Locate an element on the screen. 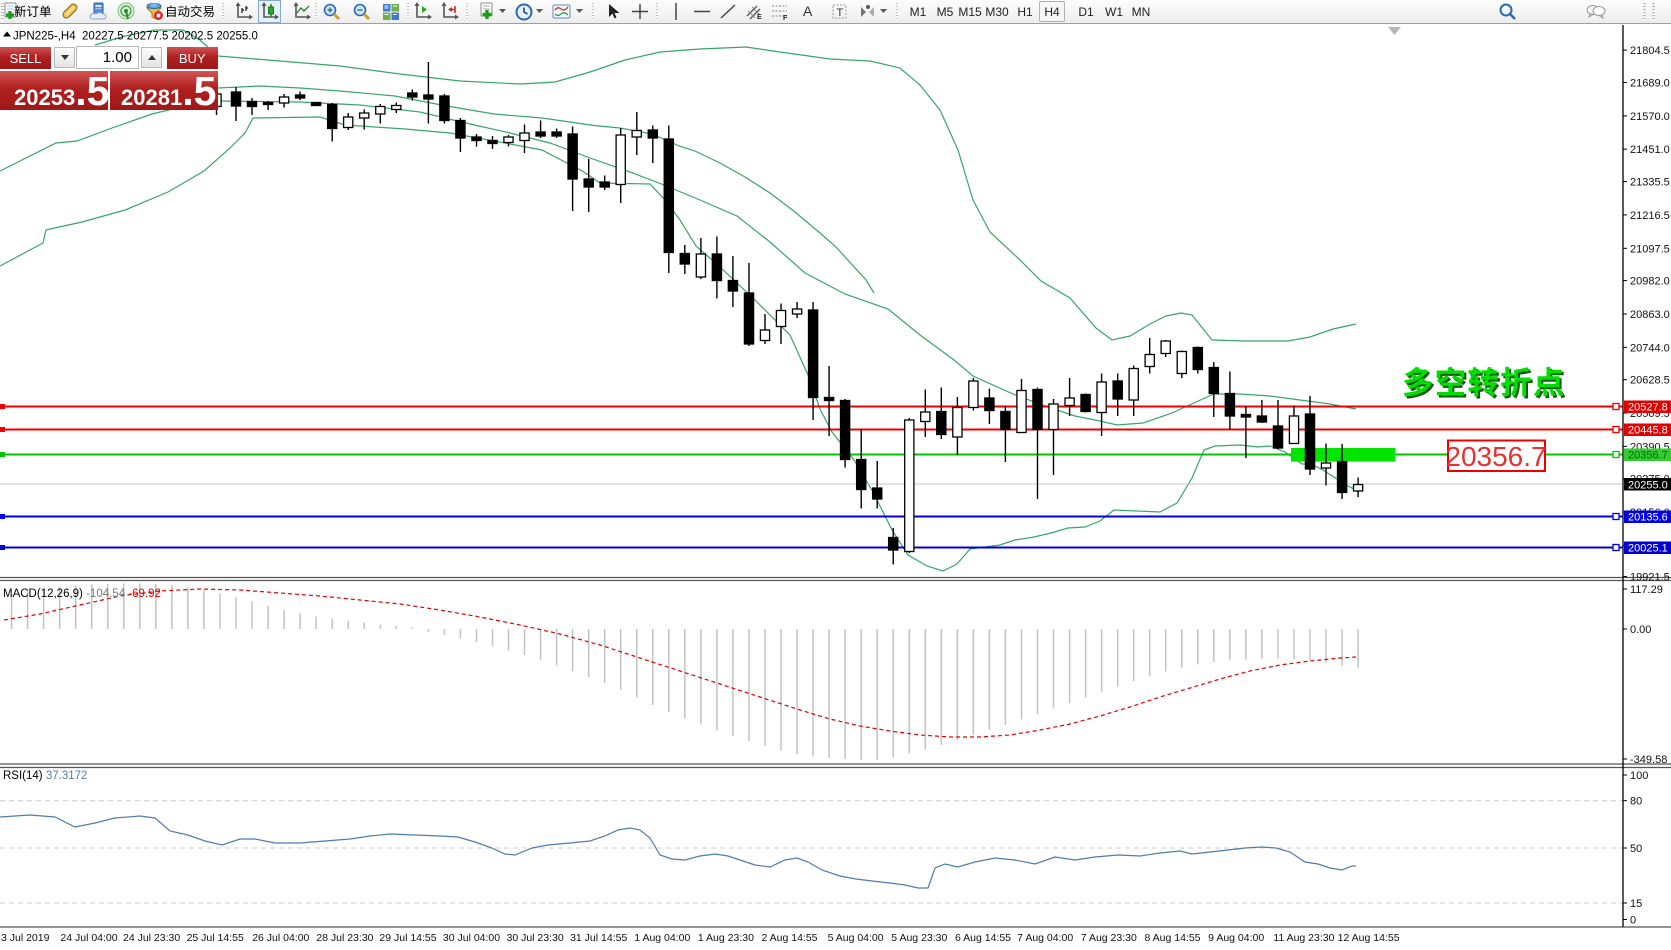  svg-text: 5 Aug 04:00 is located at coordinates (856, 938).